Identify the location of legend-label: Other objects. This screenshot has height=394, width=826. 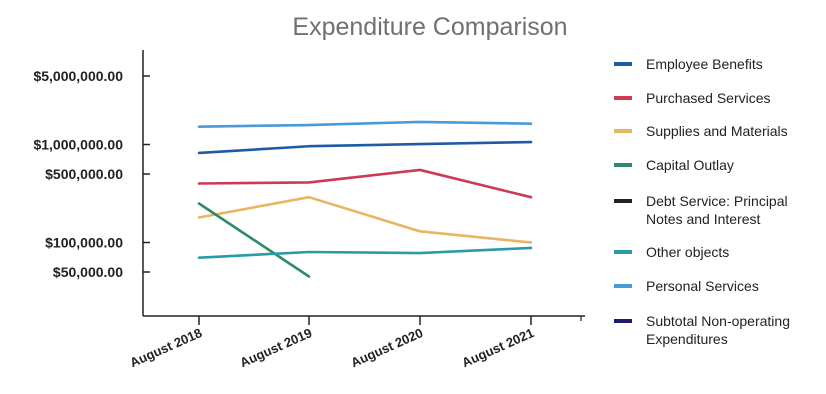
(687, 252).